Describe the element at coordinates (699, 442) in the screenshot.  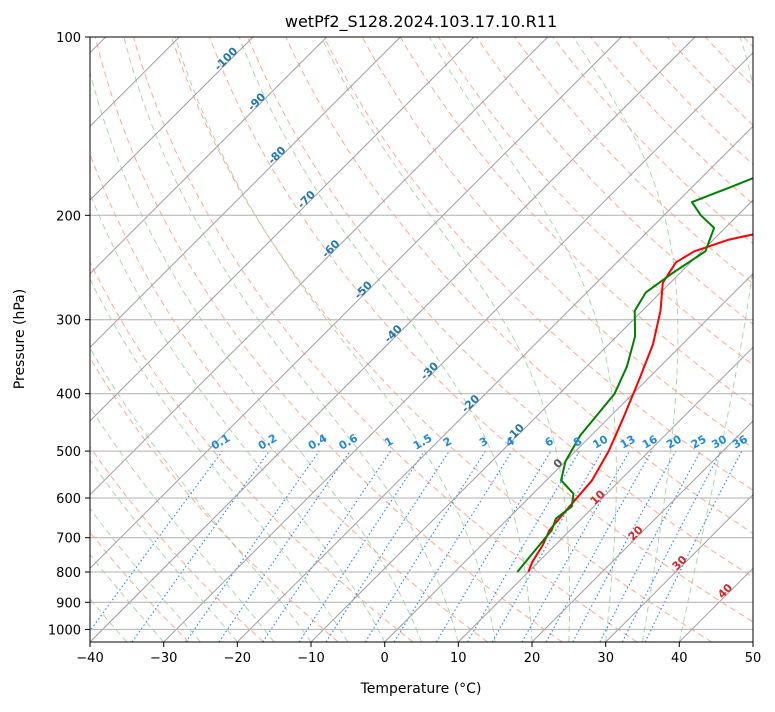
I see `mixing-ratio-label: 25` at that location.